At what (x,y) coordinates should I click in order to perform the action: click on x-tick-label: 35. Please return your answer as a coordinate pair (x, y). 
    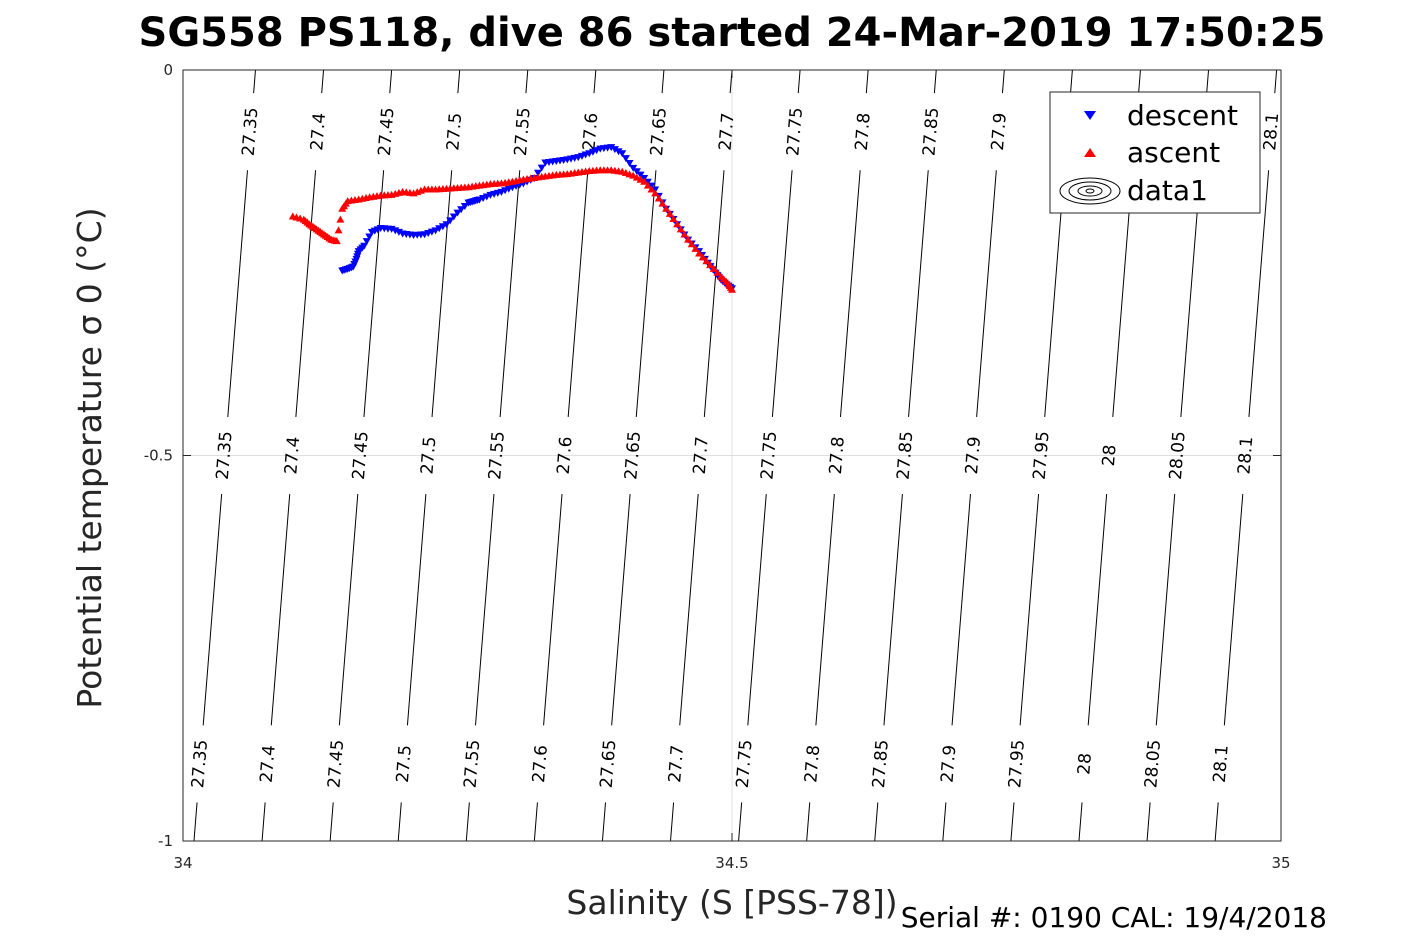
    Looking at the image, I should click on (1280, 863).